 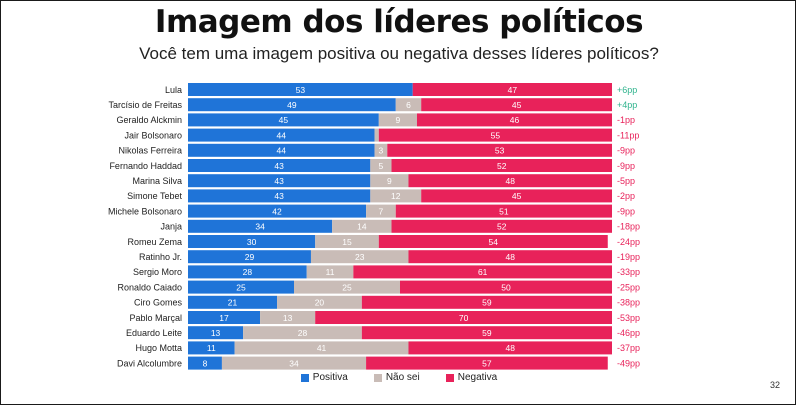 What do you see at coordinates (500, 151) in the screenshot?
I see `value-label-negativa-nikolas-ferreira: 53` at bounding box center [500, 151].